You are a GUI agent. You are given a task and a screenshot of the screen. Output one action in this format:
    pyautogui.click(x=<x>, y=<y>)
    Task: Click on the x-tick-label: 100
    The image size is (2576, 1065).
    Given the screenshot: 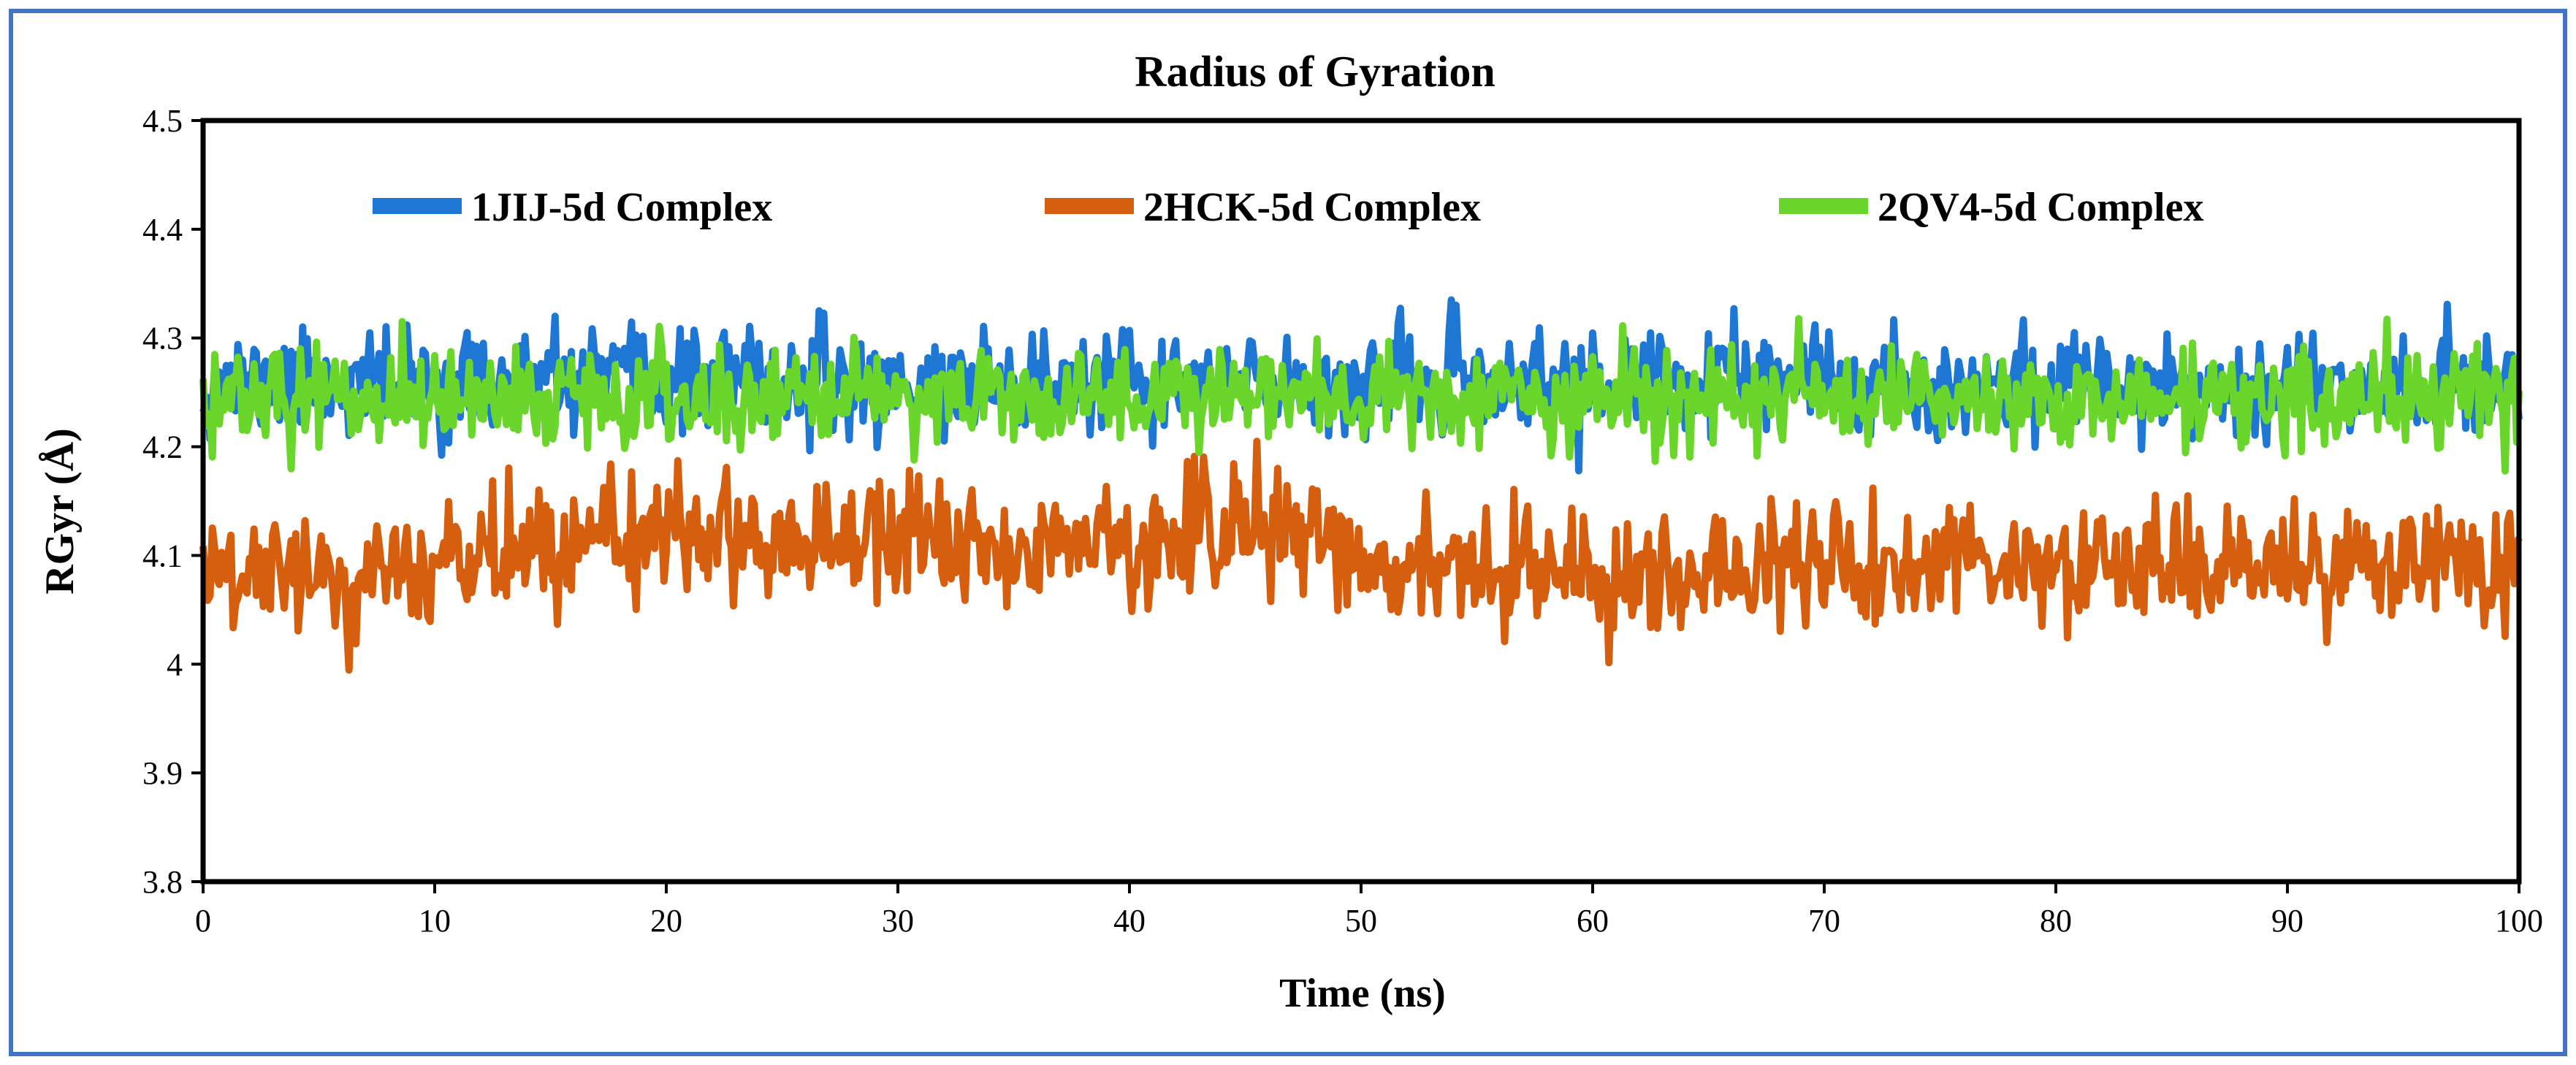 What is the action you would take?
    pyautogui.click(x=2519, y=921)
    